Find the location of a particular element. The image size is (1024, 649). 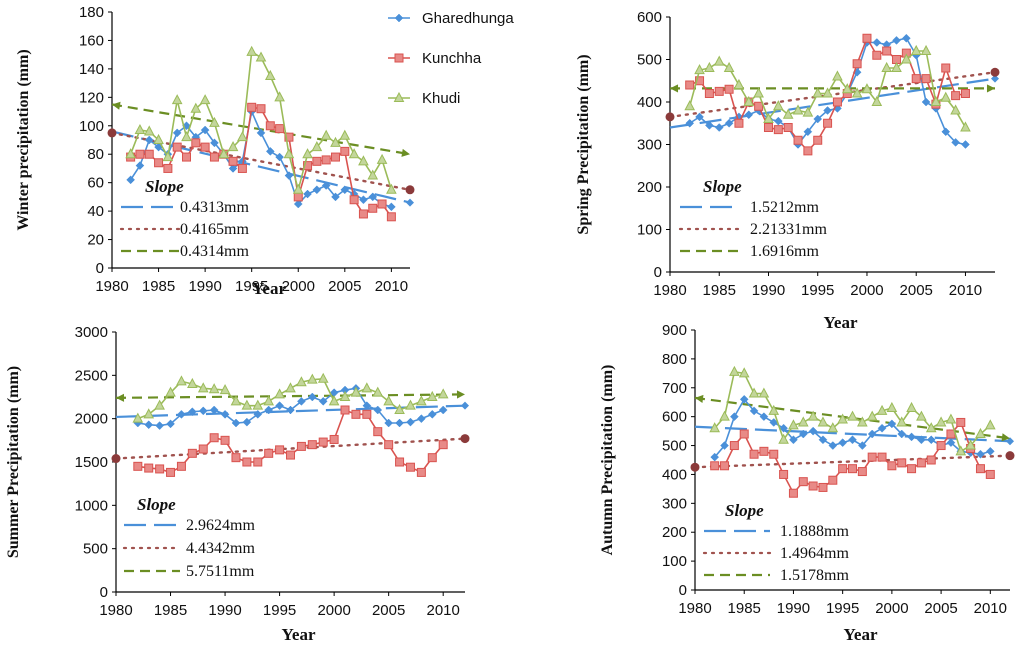

slope-value: 1.5212mm is located at coordinates (784, 207).